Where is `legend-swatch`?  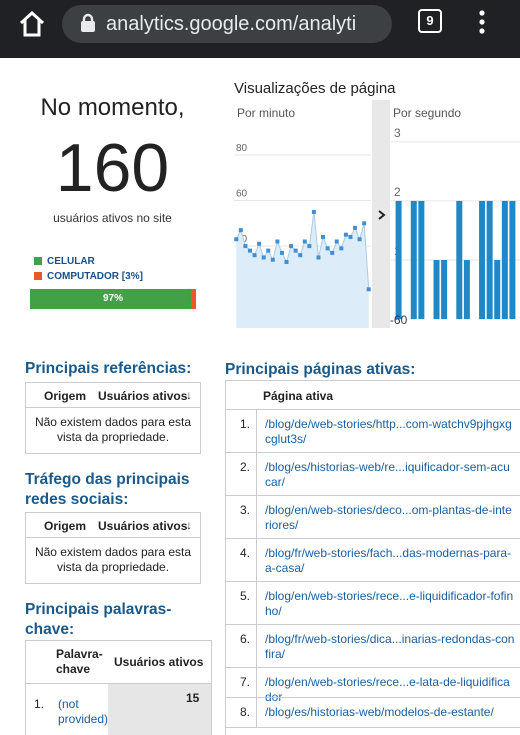 legend-swatch is located at coordinates (38, 261).